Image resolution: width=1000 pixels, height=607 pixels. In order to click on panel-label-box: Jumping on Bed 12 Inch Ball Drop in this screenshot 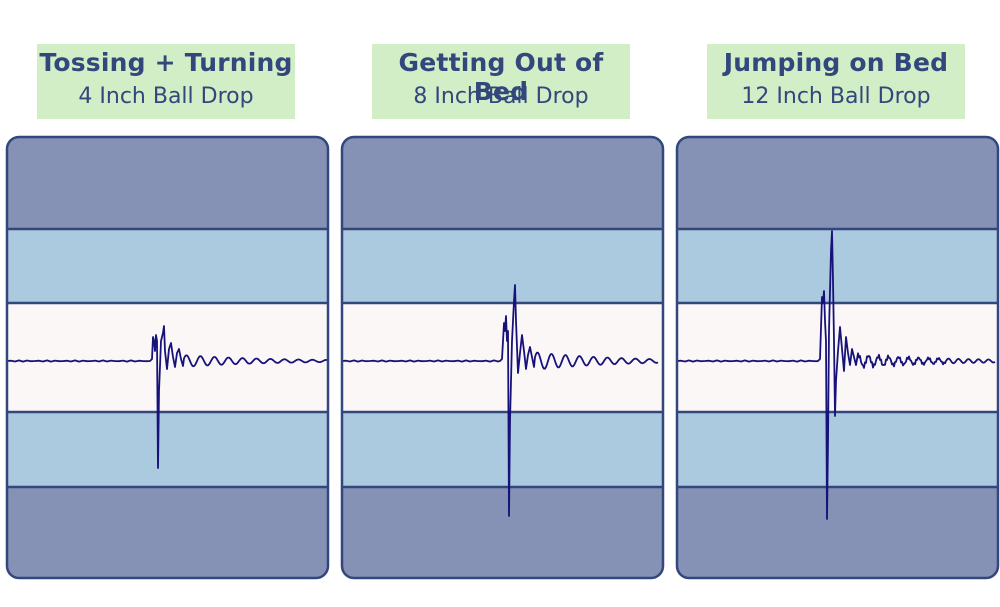, I will do `click(836, 81)`.